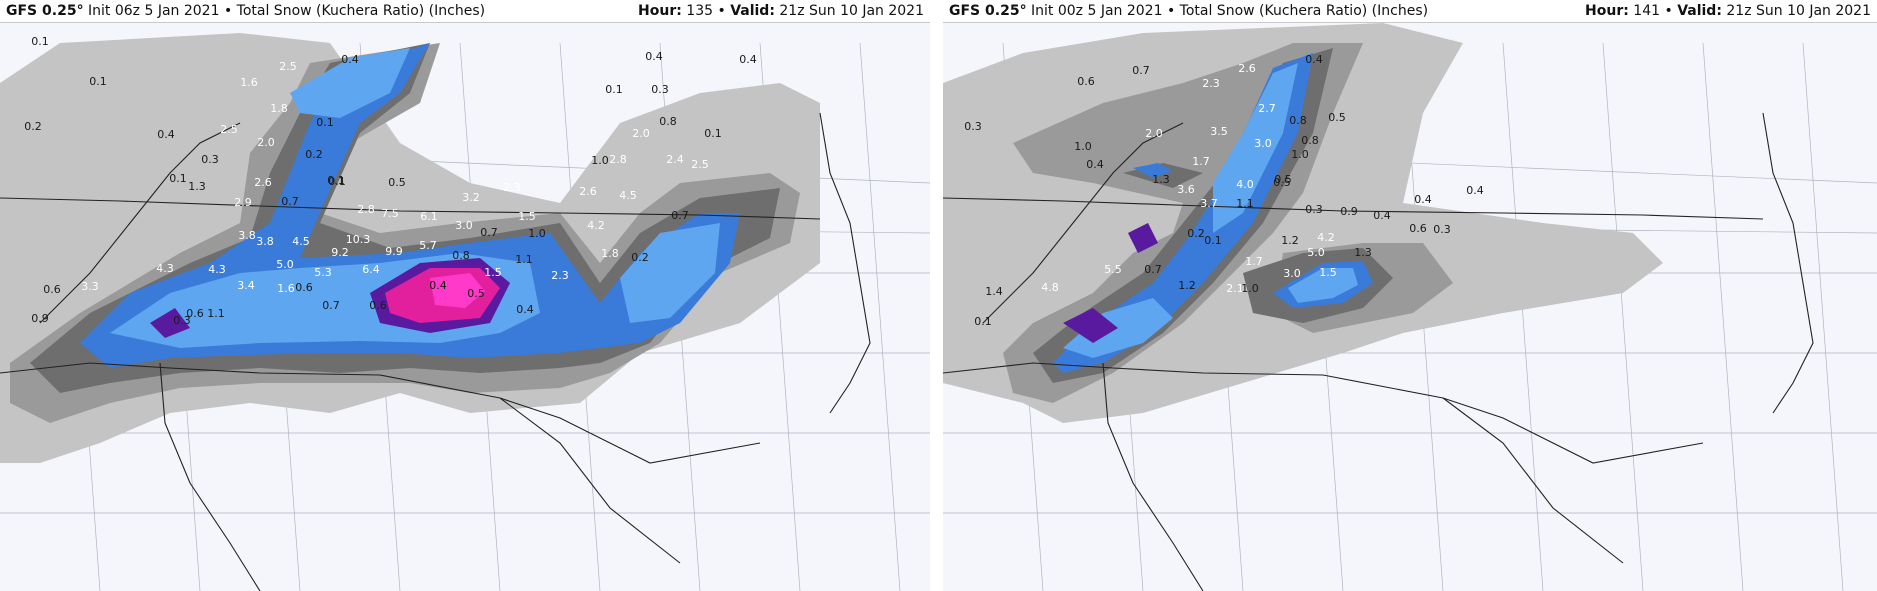 This screenshot has height=591, width=1877. Describe the element at coordinates (428, 245) in the screenshot. I see `snow-amount-label: 5.7` at that location.